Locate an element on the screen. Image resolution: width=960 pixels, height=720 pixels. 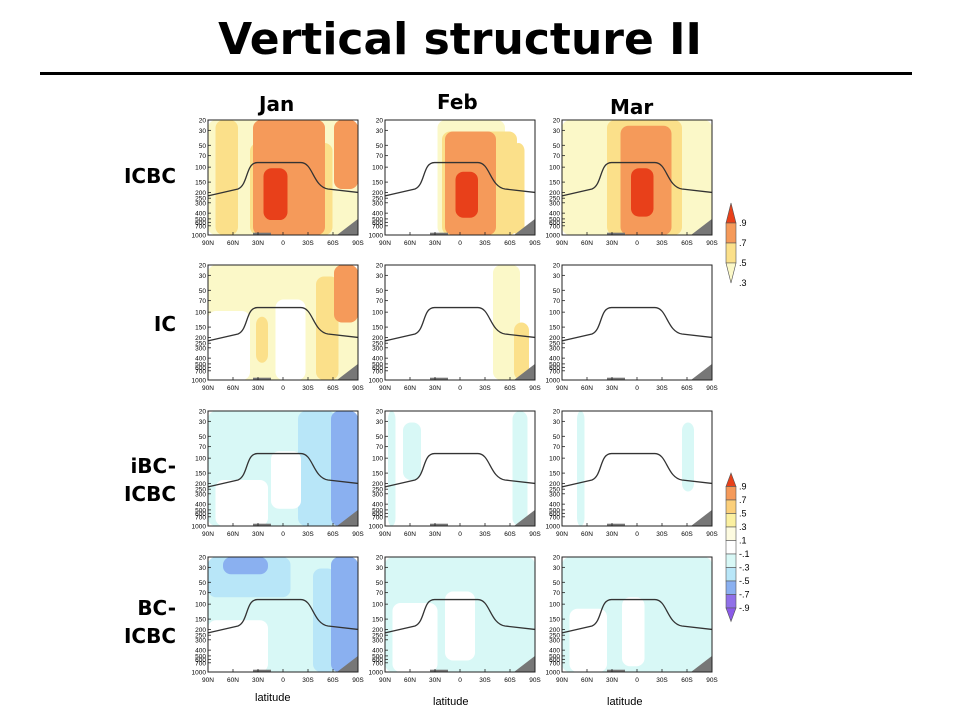
colorbar-label: .9 is located at coordinates (743, 487).